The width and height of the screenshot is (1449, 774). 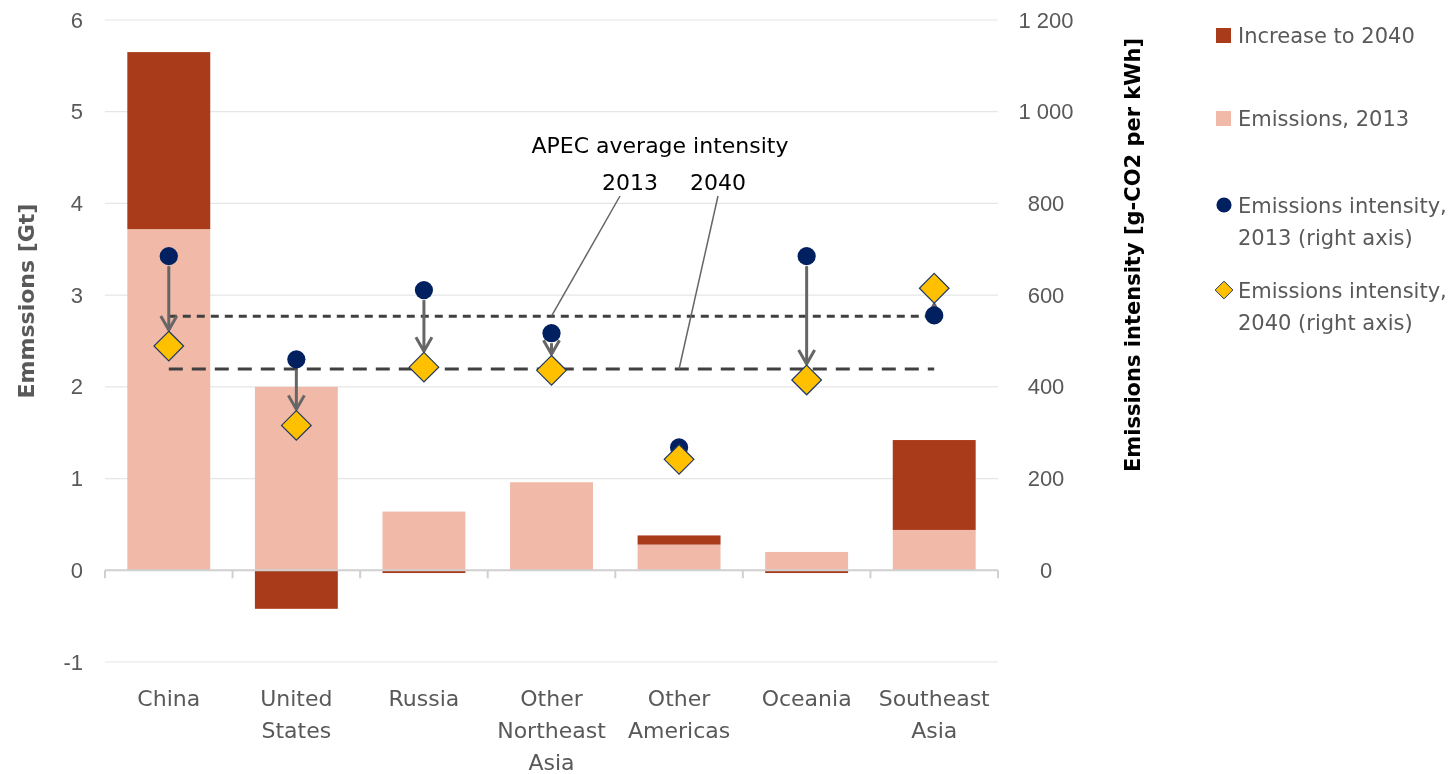 I want to click on legend-label: Increase to 2040, so click(x=1326, y=36).